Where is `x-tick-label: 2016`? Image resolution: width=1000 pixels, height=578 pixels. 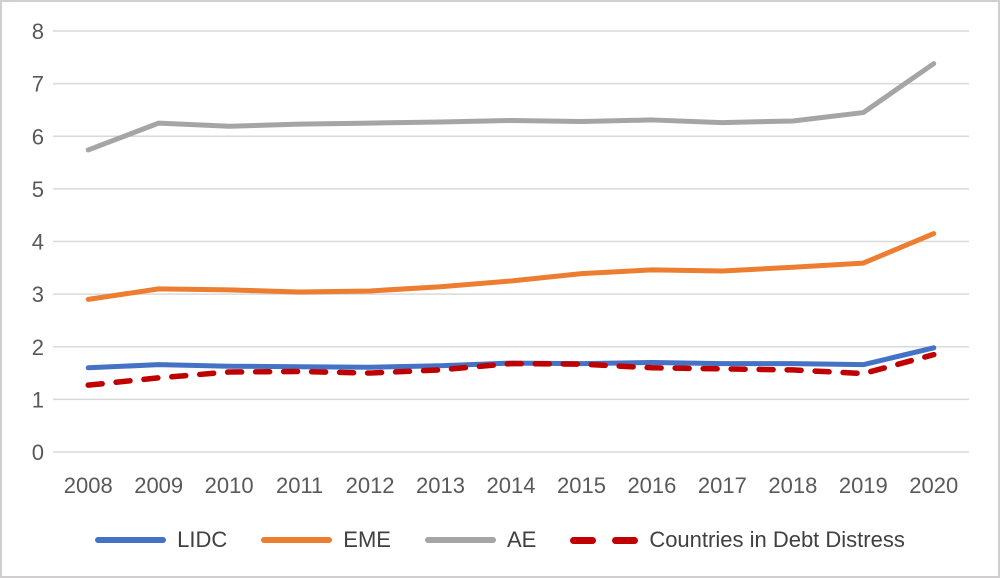 x-tick-label: 2016 is located at coordinates (651, 485).